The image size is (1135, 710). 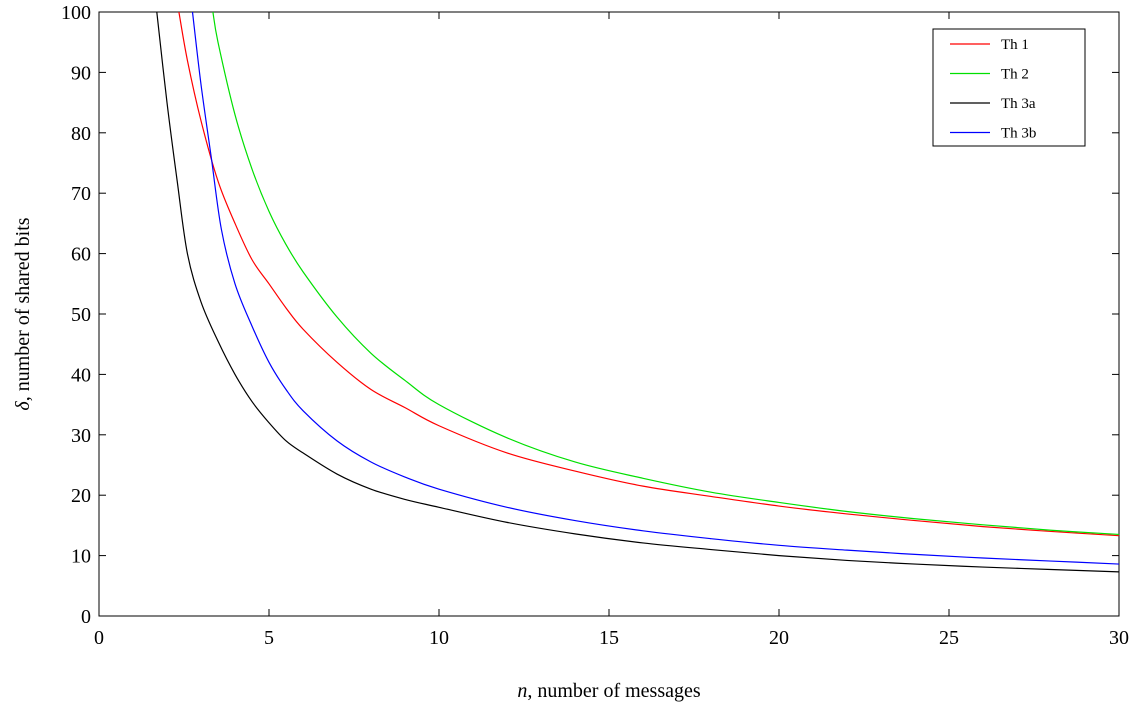 I want to click on legend-box, so click(x=1009, y=87).